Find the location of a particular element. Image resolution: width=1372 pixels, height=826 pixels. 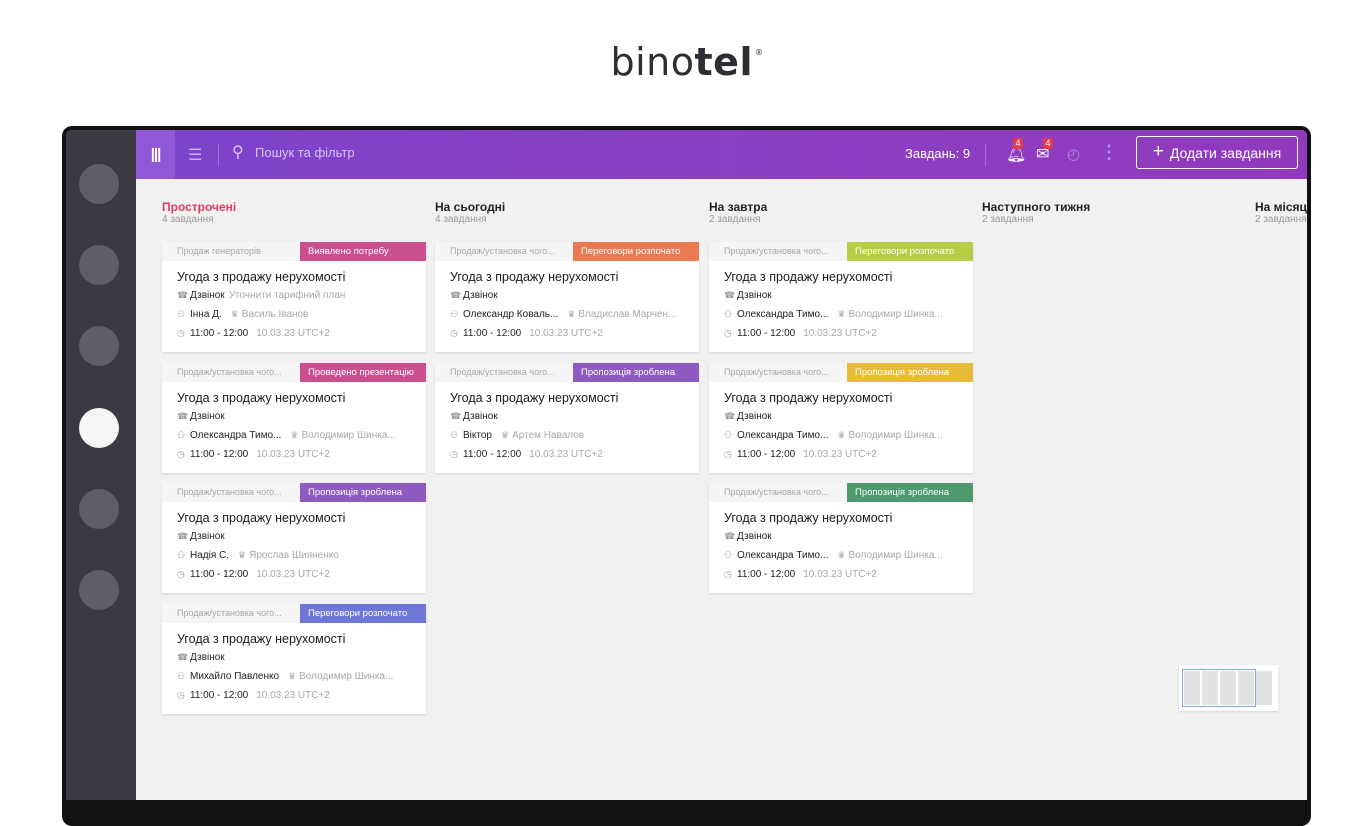

messages-button: ✉ 4 is located at coordinates (1044, 151).